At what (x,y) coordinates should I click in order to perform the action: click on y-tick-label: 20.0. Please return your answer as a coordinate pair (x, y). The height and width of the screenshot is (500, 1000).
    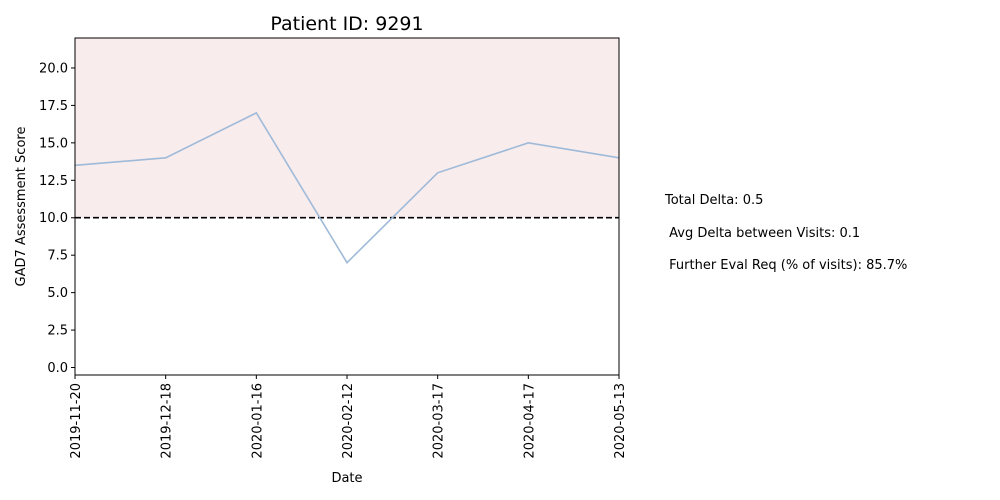
    Looking at the image, I should click on (53, 68).